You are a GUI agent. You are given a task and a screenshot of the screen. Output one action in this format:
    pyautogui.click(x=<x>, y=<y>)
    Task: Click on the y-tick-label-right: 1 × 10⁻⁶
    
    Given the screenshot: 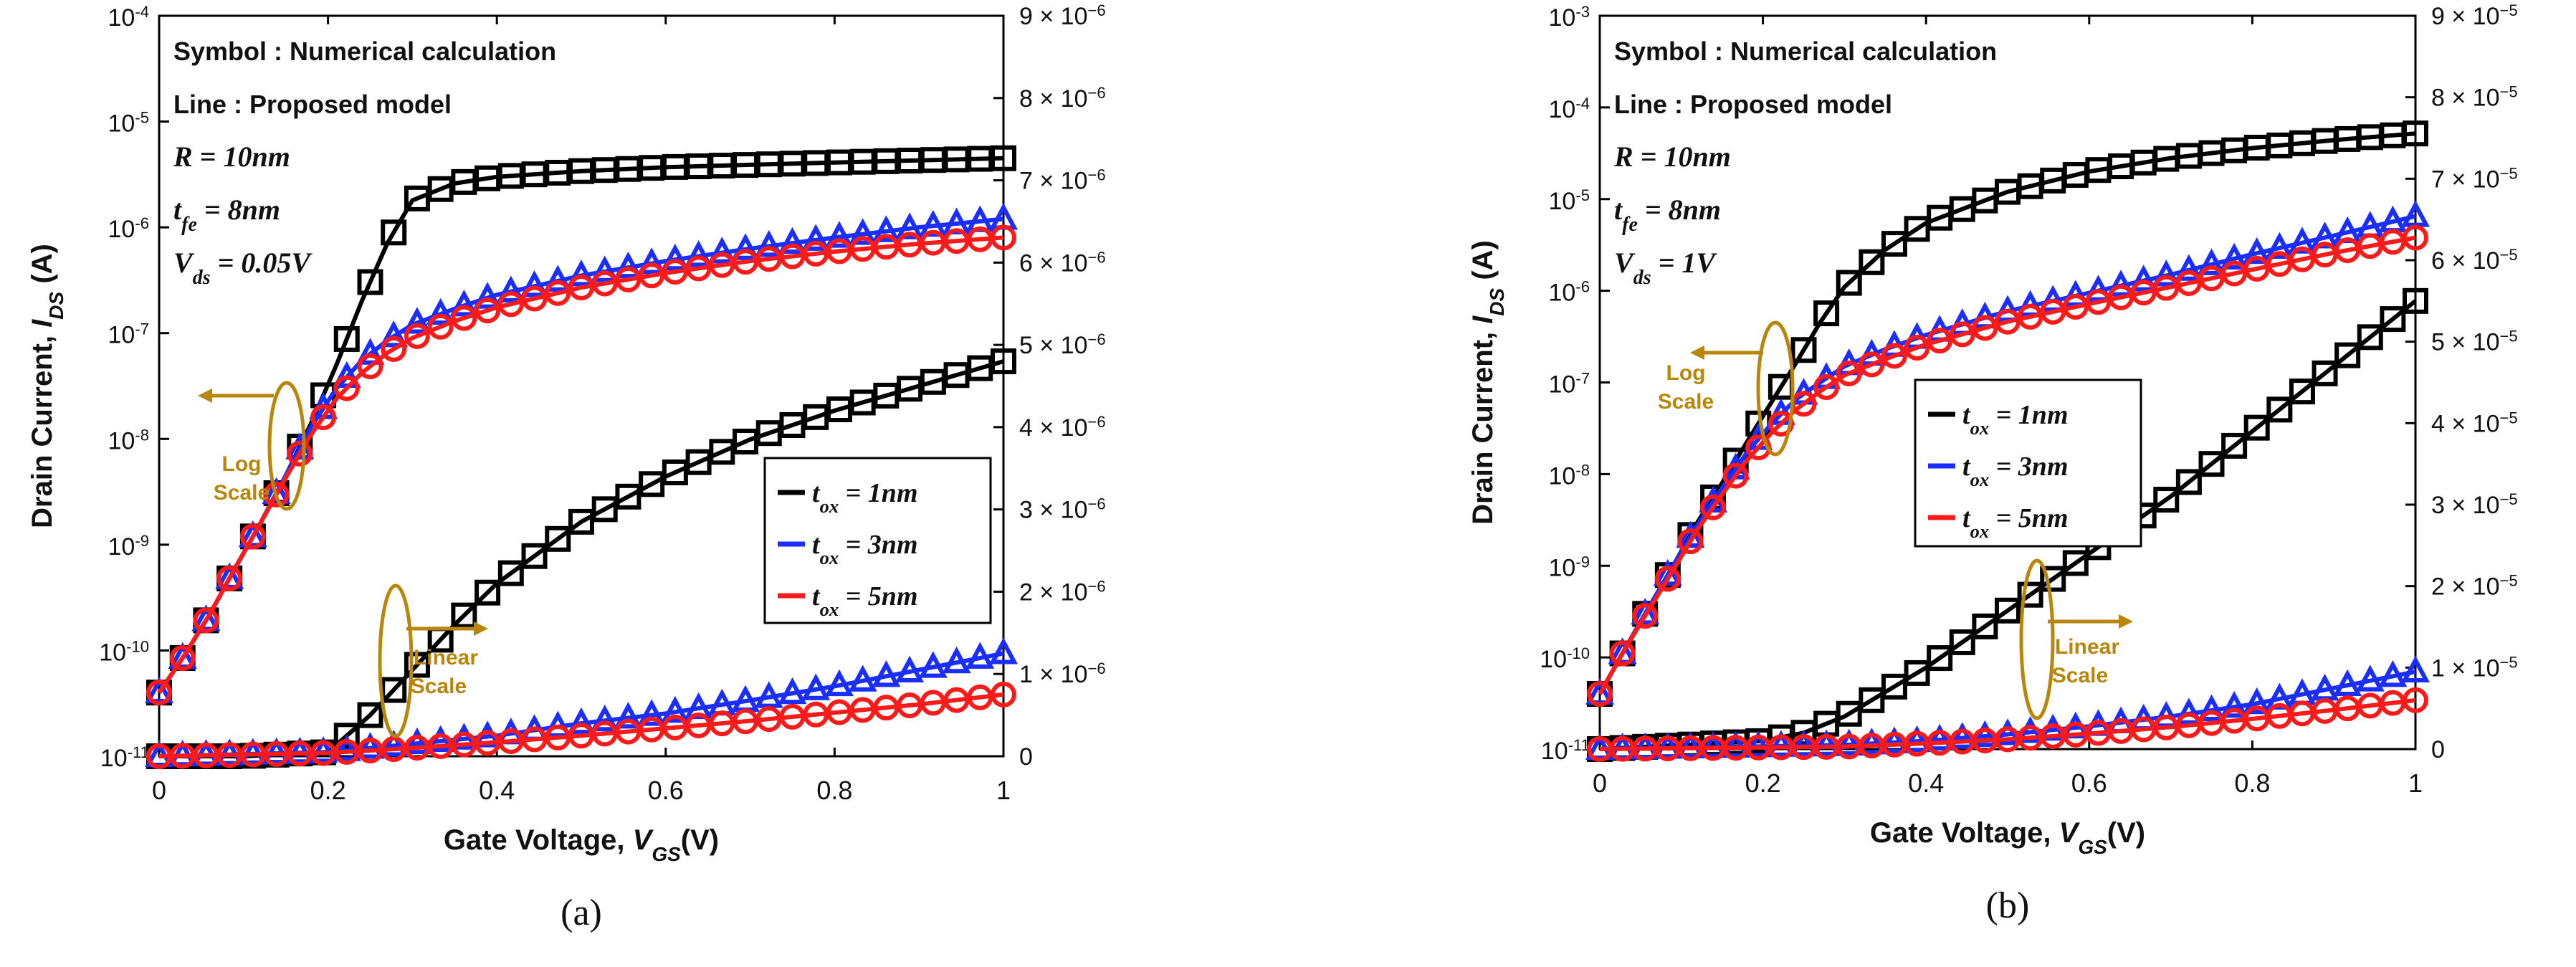 What is the action you would take?
    pyautogui.click(x=1062, y=674)
    